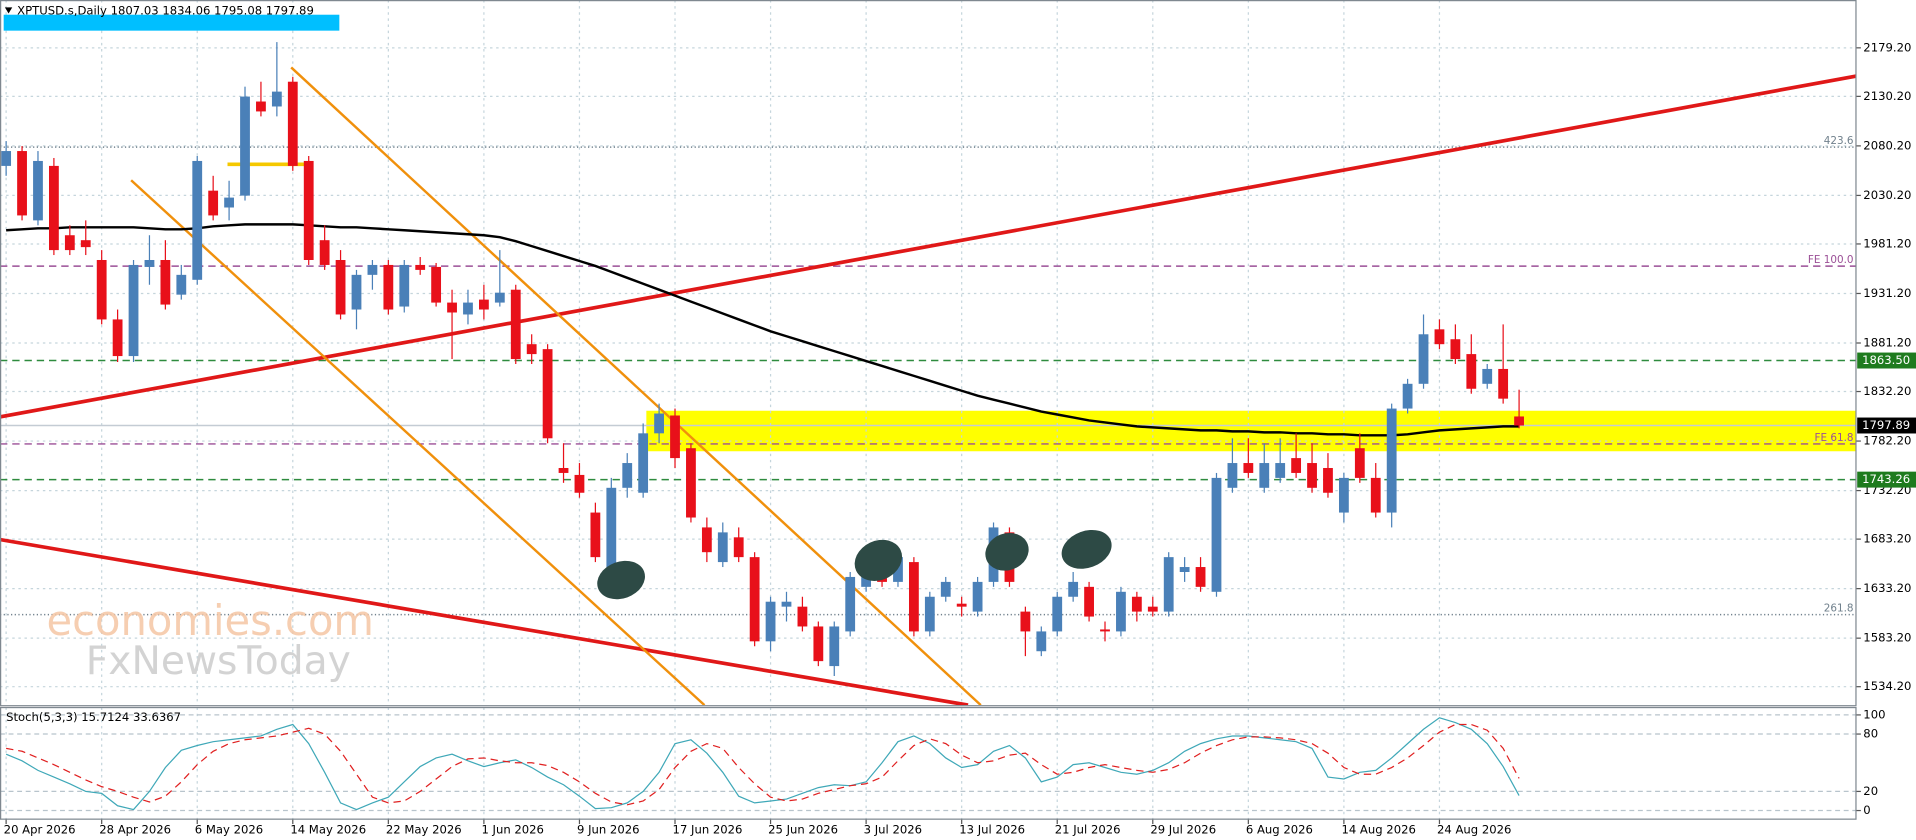 The height and width of the screenshot is (840, 1916). Describe the element at coordinates (1887, 686) in the screenshot. I see `y-tick-label: 1534.20` at that location.